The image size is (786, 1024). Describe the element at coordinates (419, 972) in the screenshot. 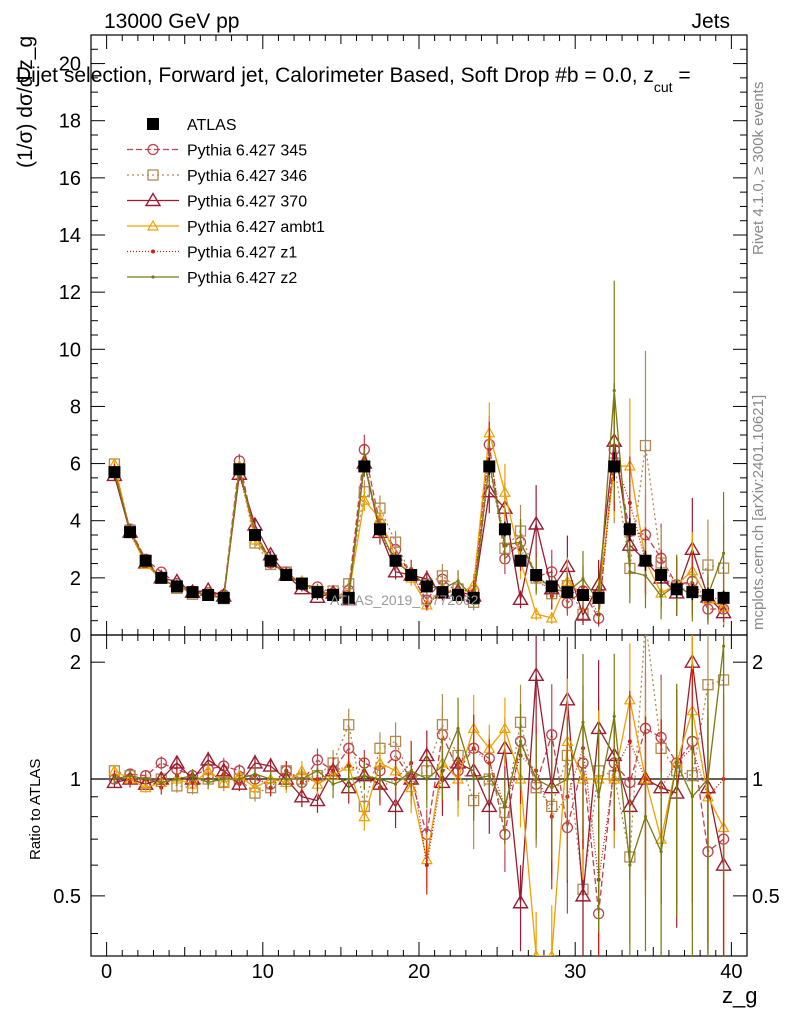

I see `x-tick-label: 20` at that location.